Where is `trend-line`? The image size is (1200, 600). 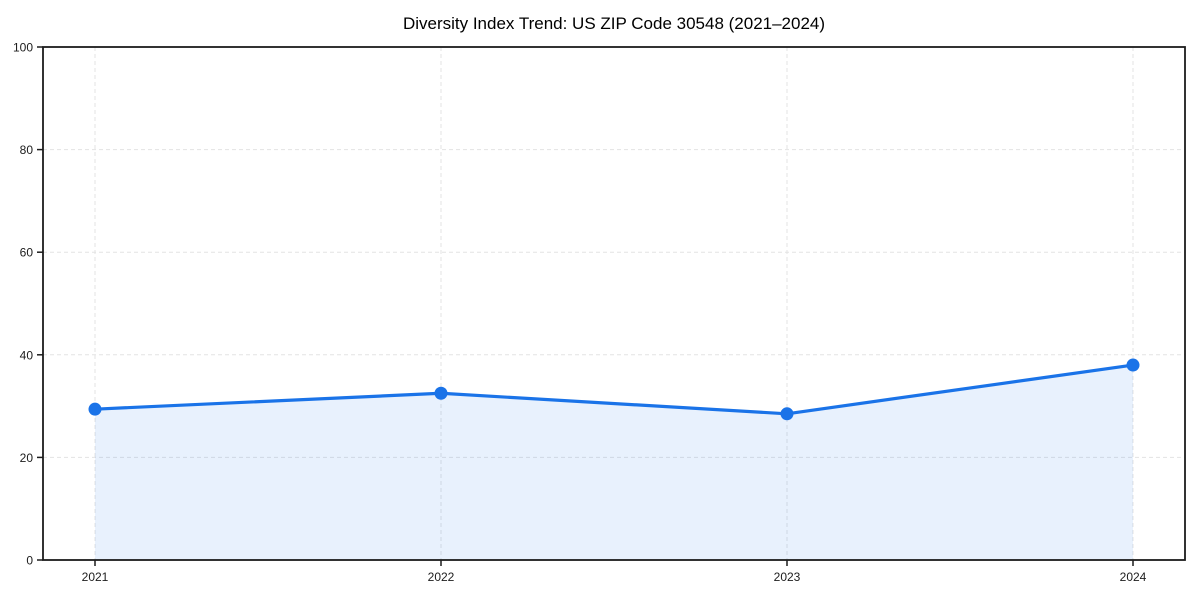
trend-line is located at coordinates (614, 389).